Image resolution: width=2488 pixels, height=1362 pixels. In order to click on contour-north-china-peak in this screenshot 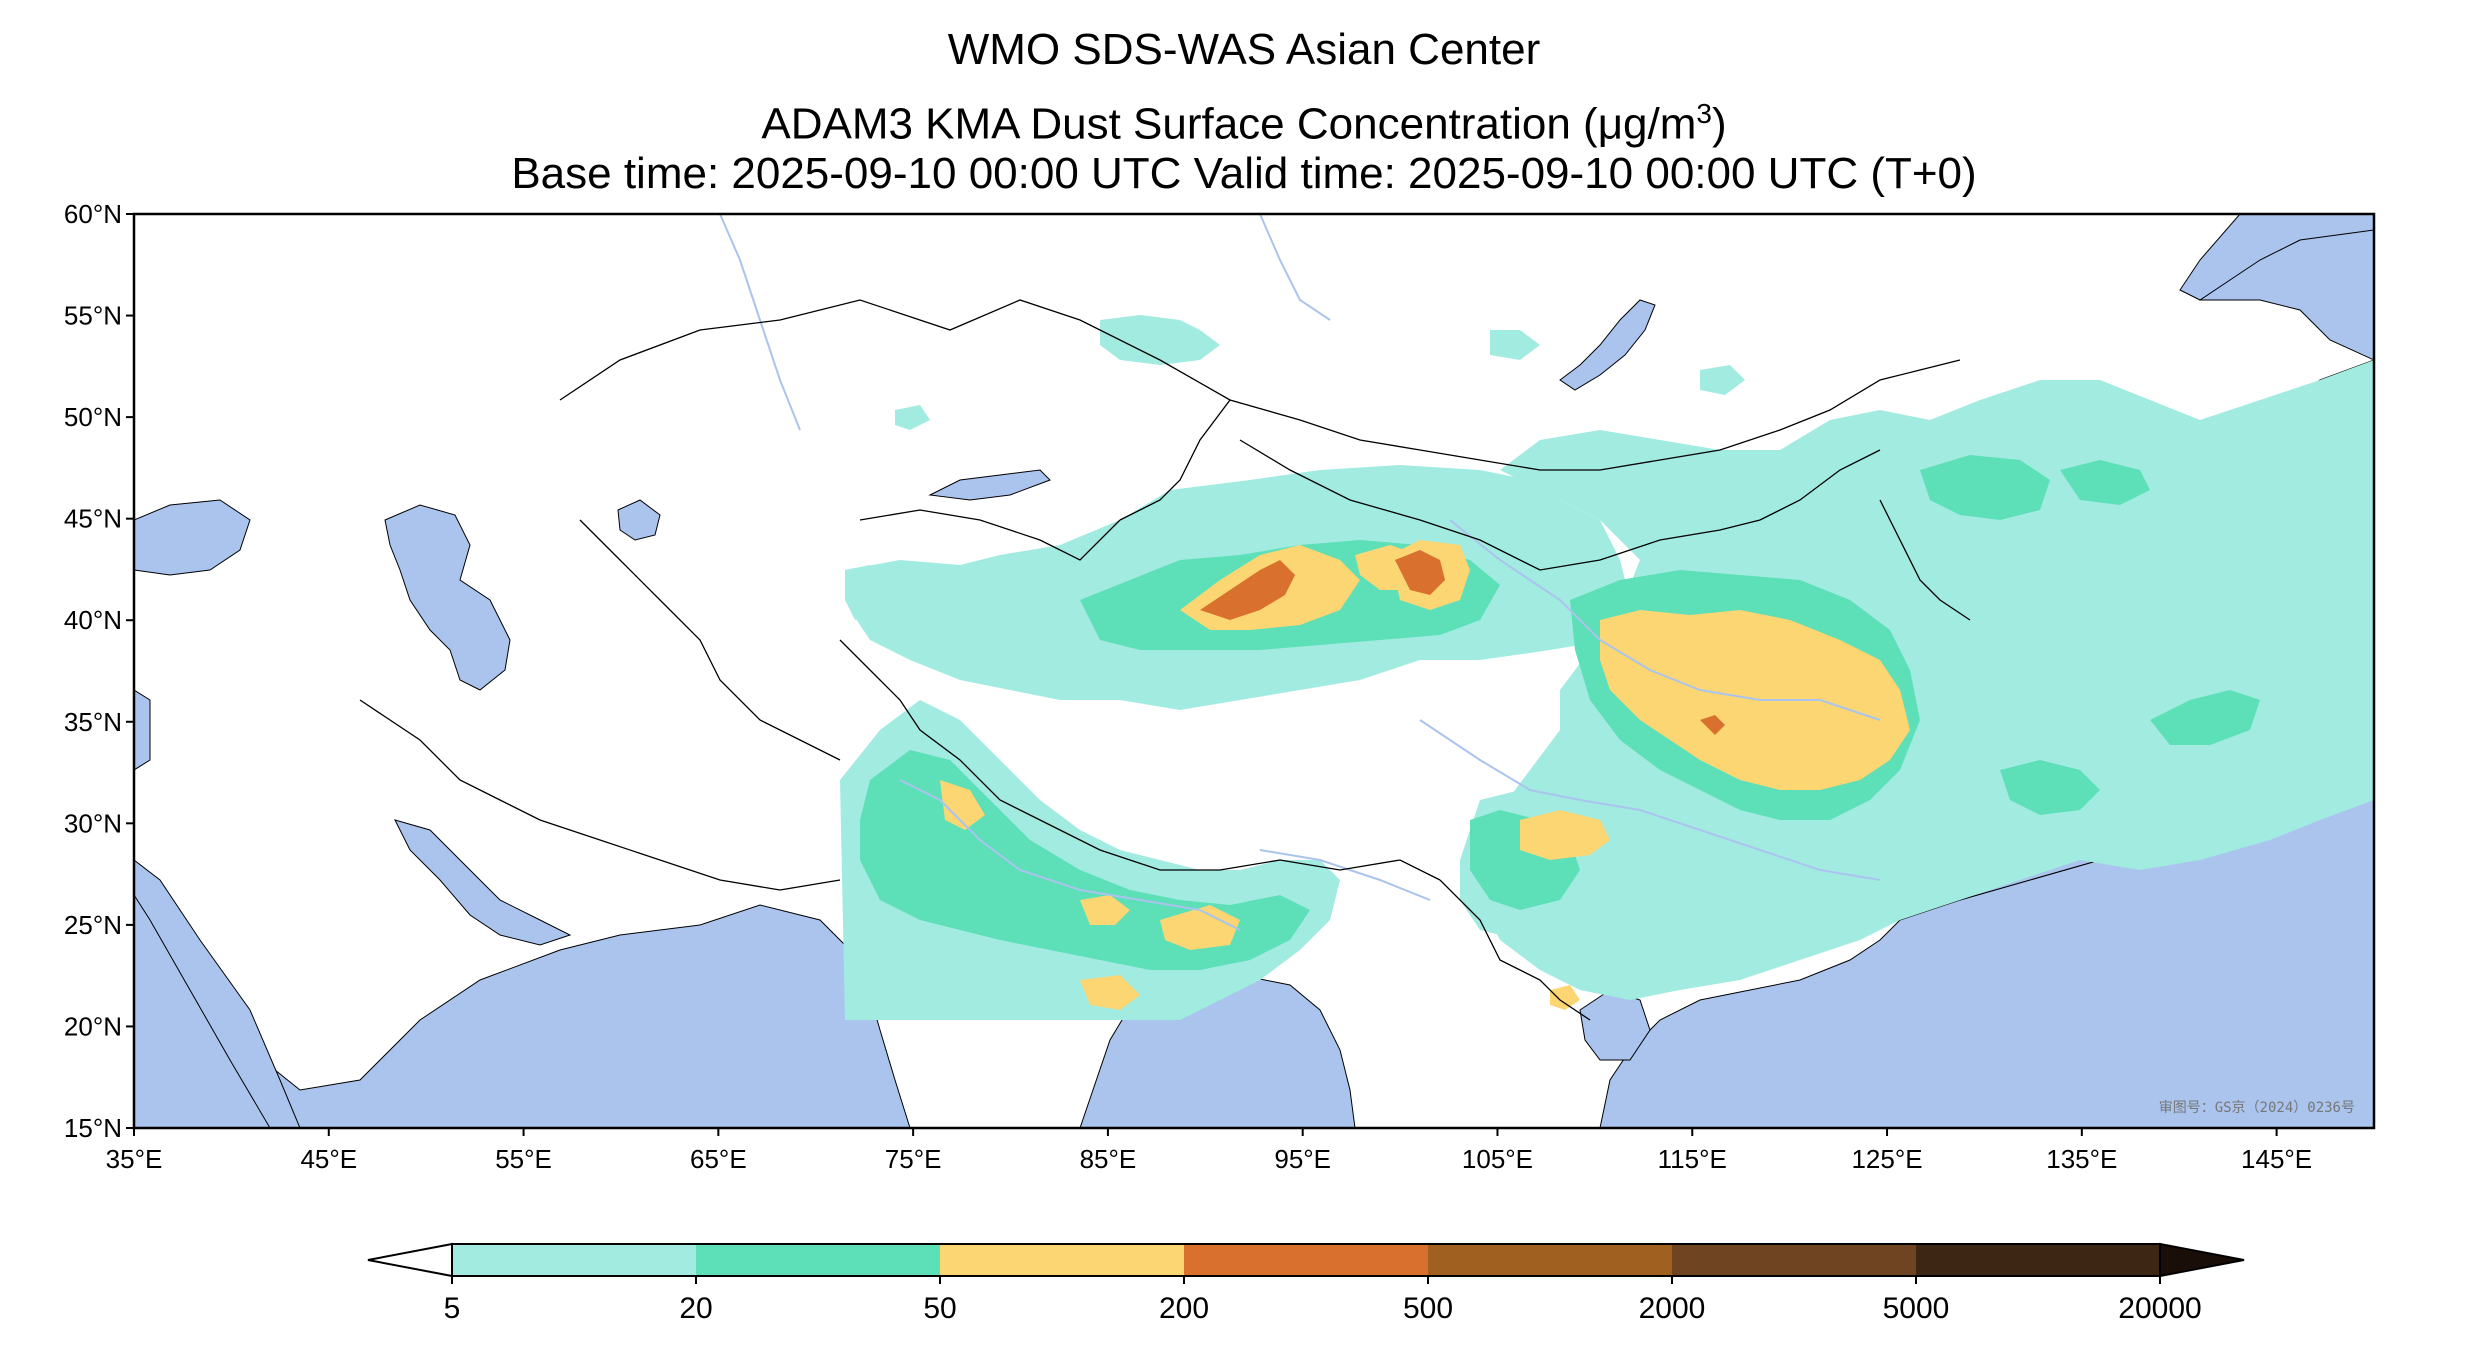, I will do `click(1712, 725)`.